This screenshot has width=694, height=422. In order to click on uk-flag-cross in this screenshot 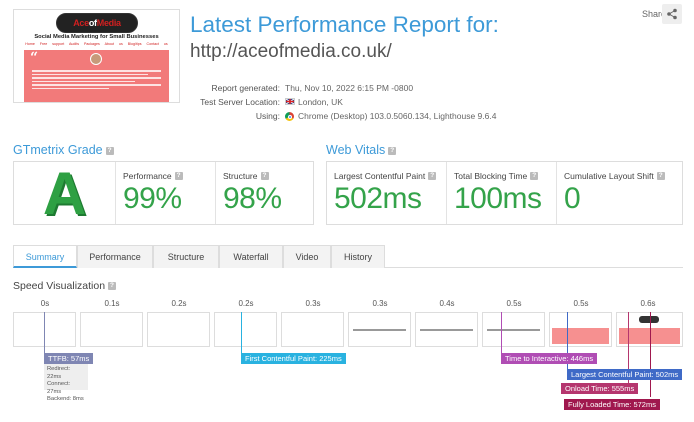, I will do `click(290, 101)`.